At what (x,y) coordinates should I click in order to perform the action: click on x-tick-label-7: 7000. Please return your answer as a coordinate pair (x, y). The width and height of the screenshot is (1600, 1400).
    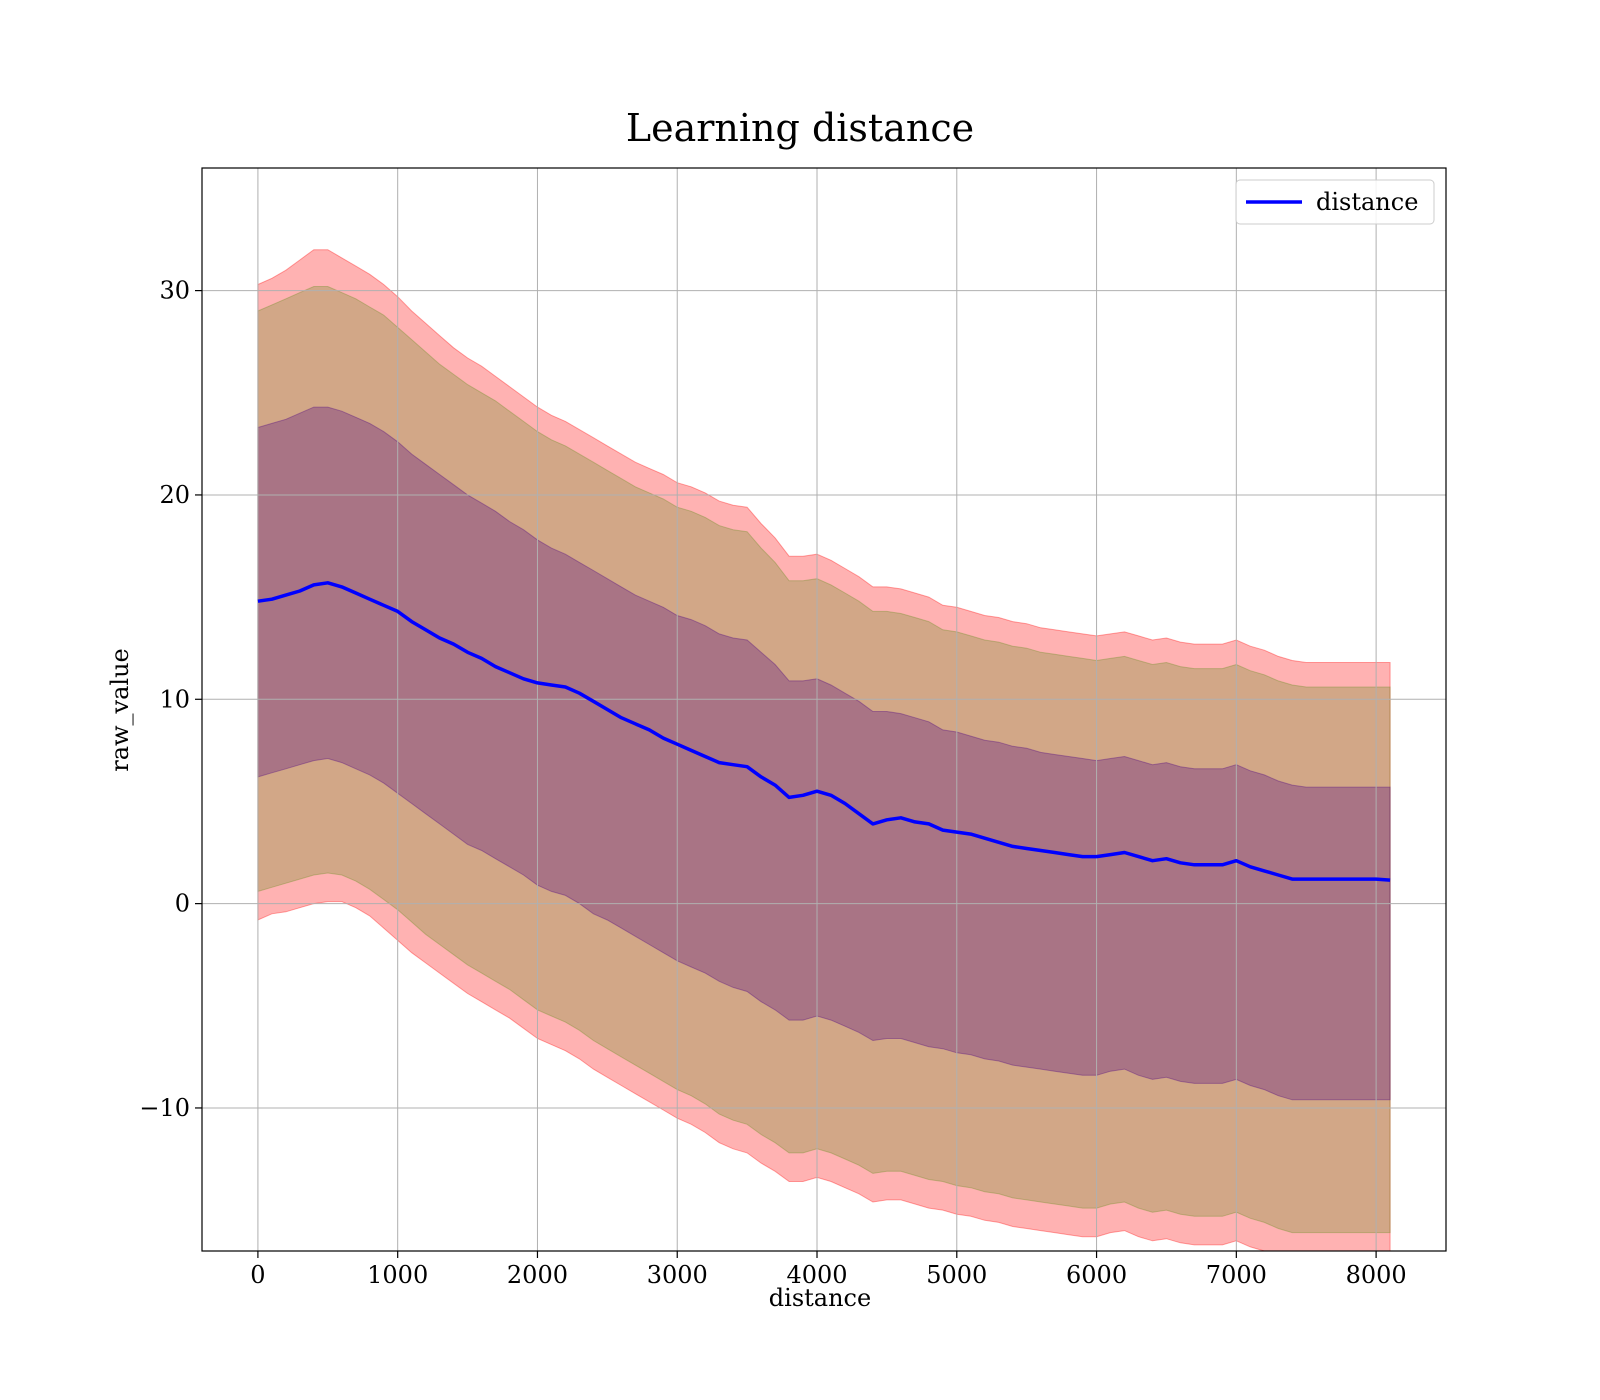
    Looking at the image, I should click on (1236, 1275).